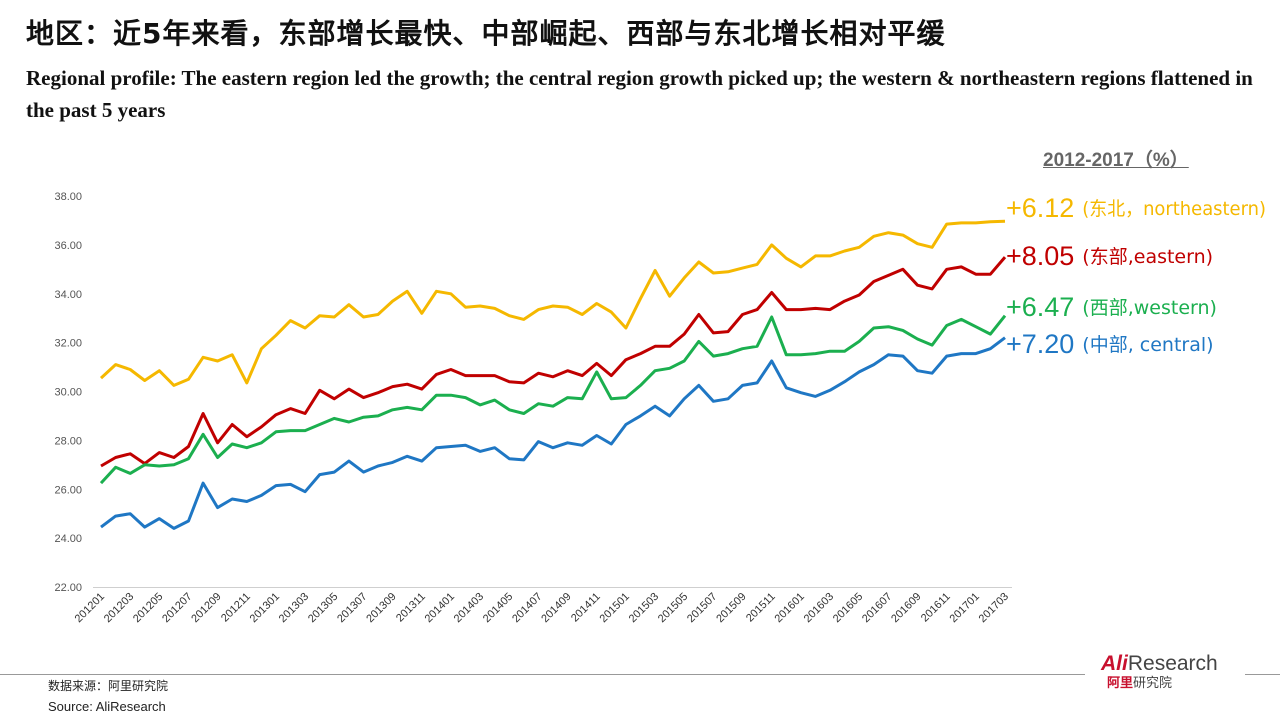 The image size is (1280, 720). Describe the element at coordinates (877, 608) in the screenshot. I see `x-tick-label: 201607` at that location.